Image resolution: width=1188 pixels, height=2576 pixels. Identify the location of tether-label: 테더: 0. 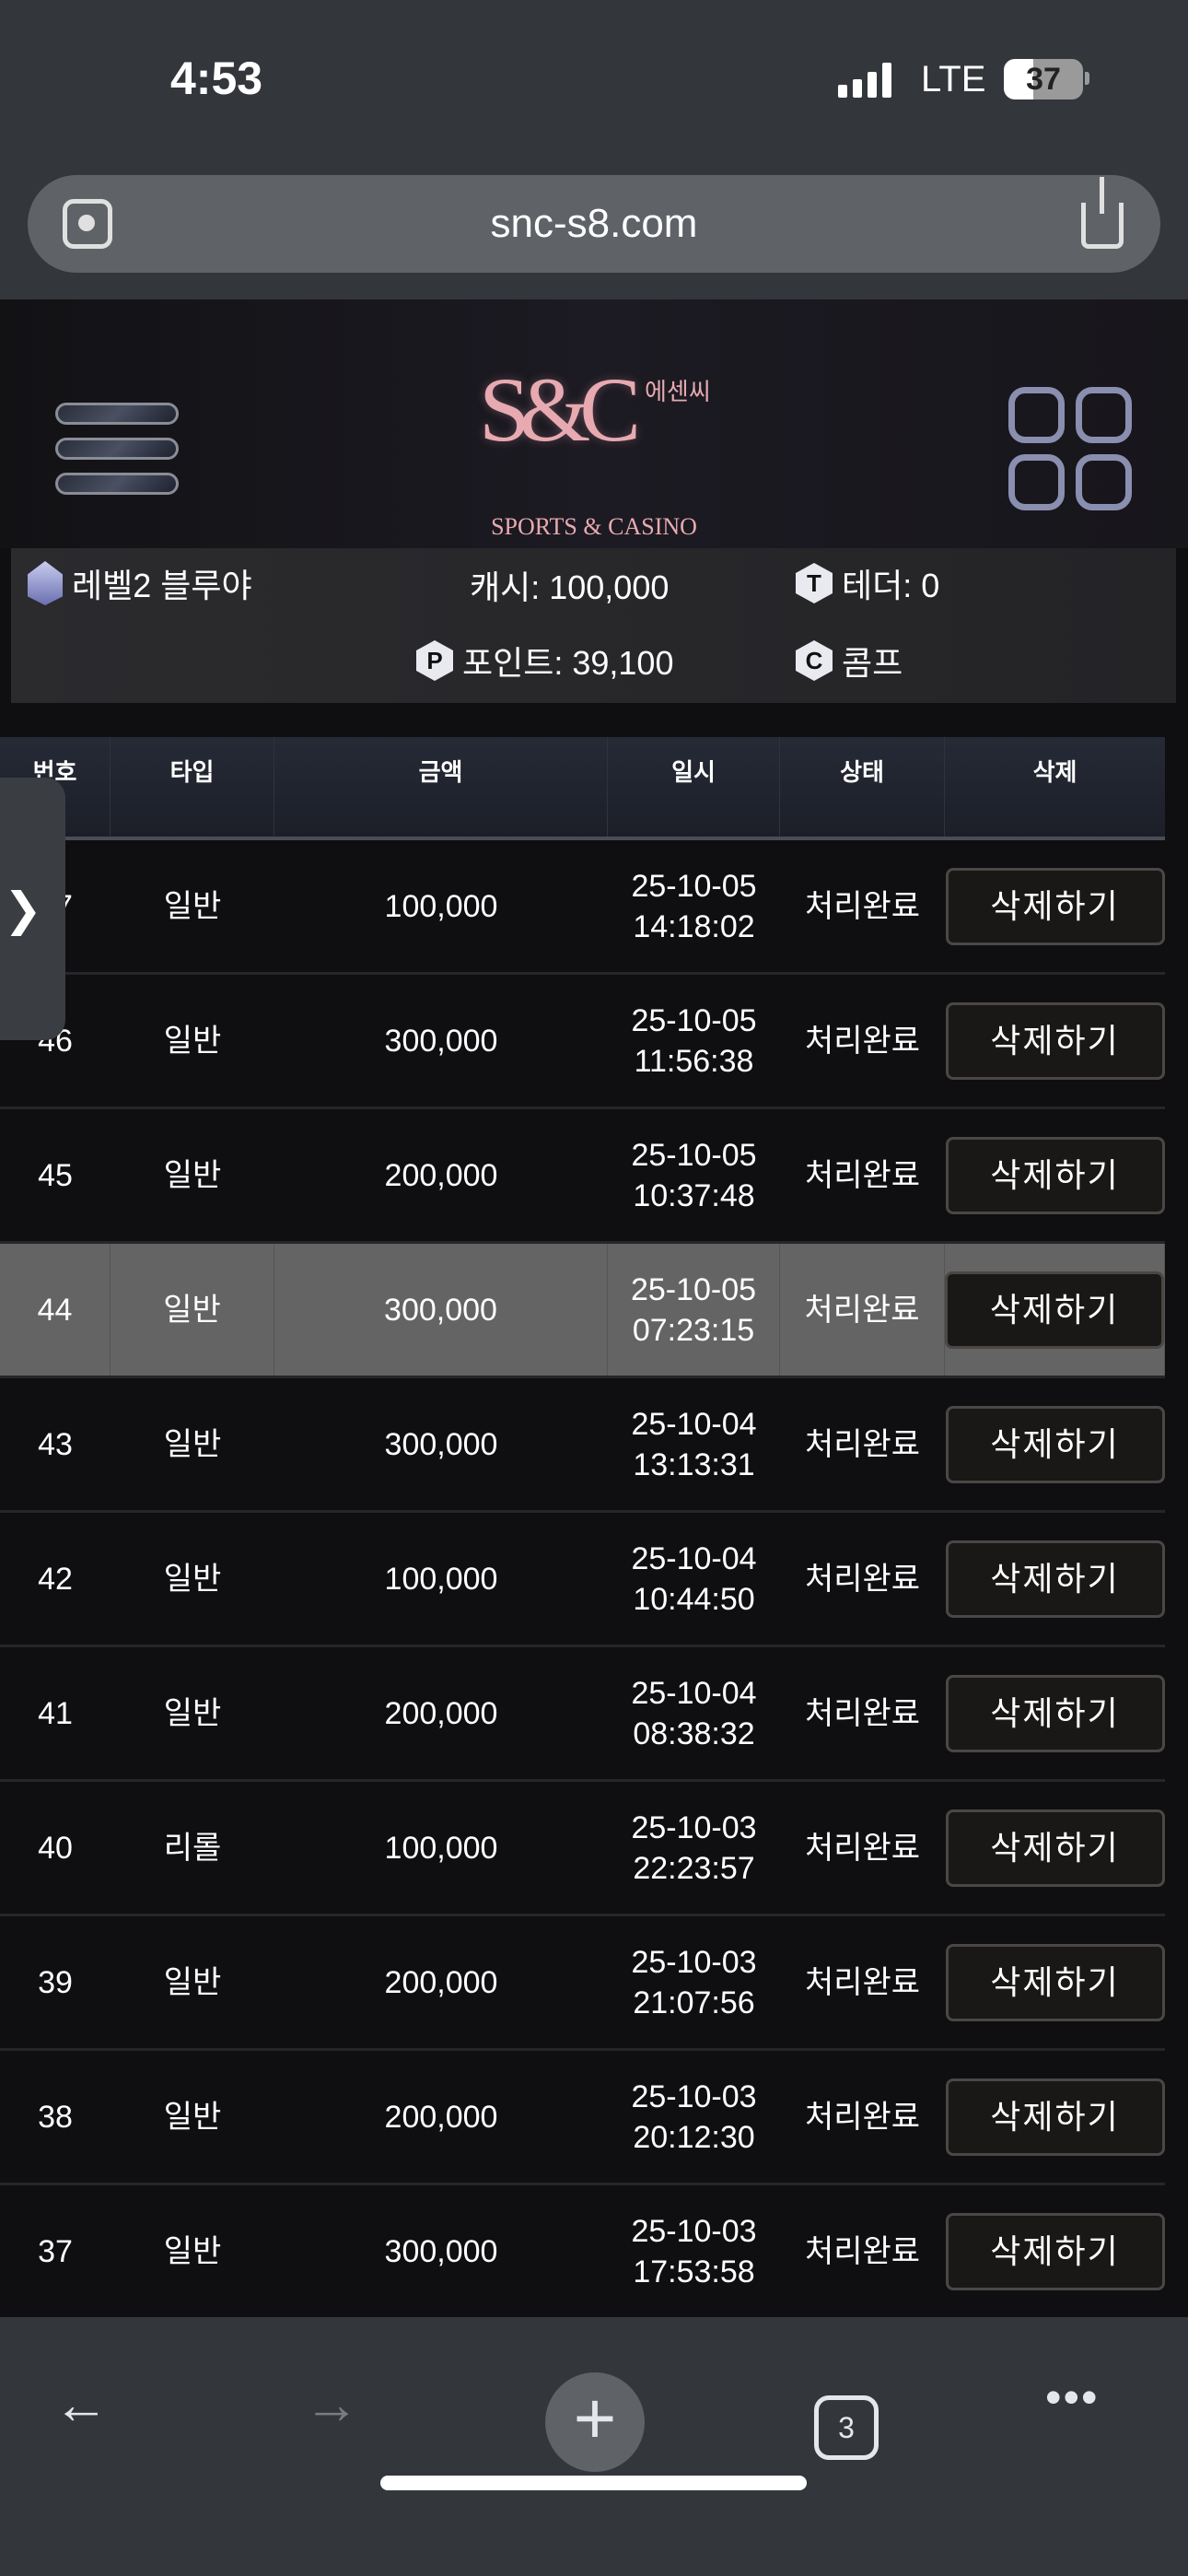
(891, 585).